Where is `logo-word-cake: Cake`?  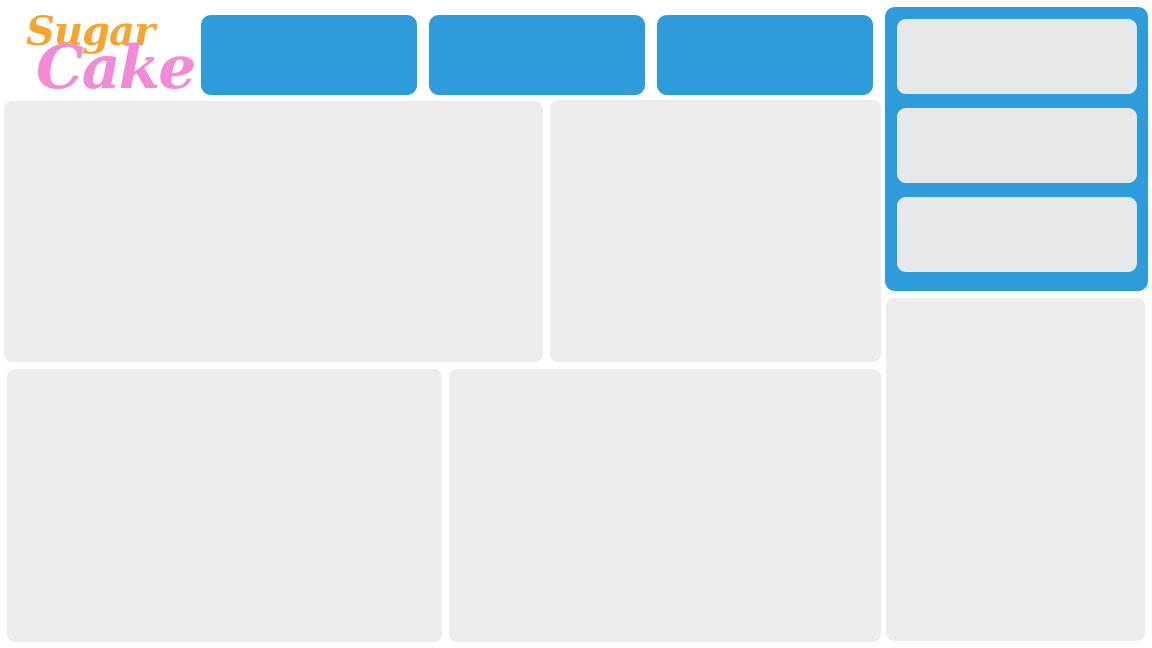
logo-word-cake: Cake is located at coordinates (116, 68).